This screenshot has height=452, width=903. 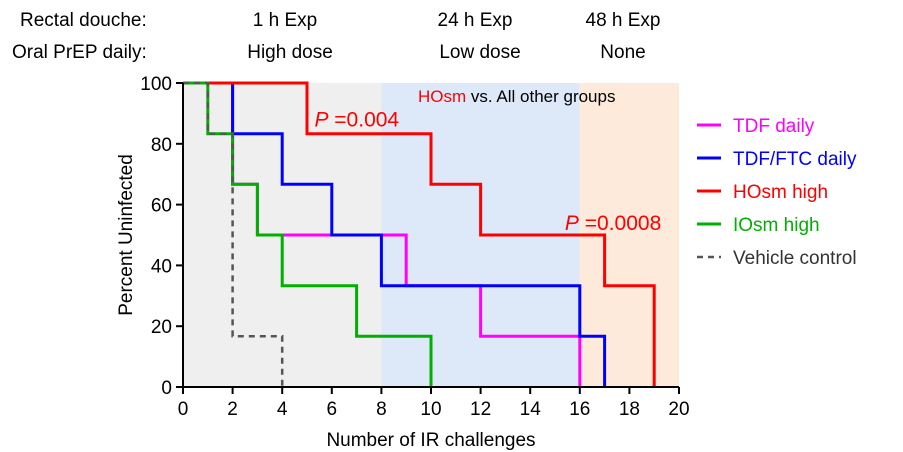 What do you see at coordinates (430, 440) in the screenshot?
I see `x-axis-title: Number of IR challenges` at bounding box center [430, 440].